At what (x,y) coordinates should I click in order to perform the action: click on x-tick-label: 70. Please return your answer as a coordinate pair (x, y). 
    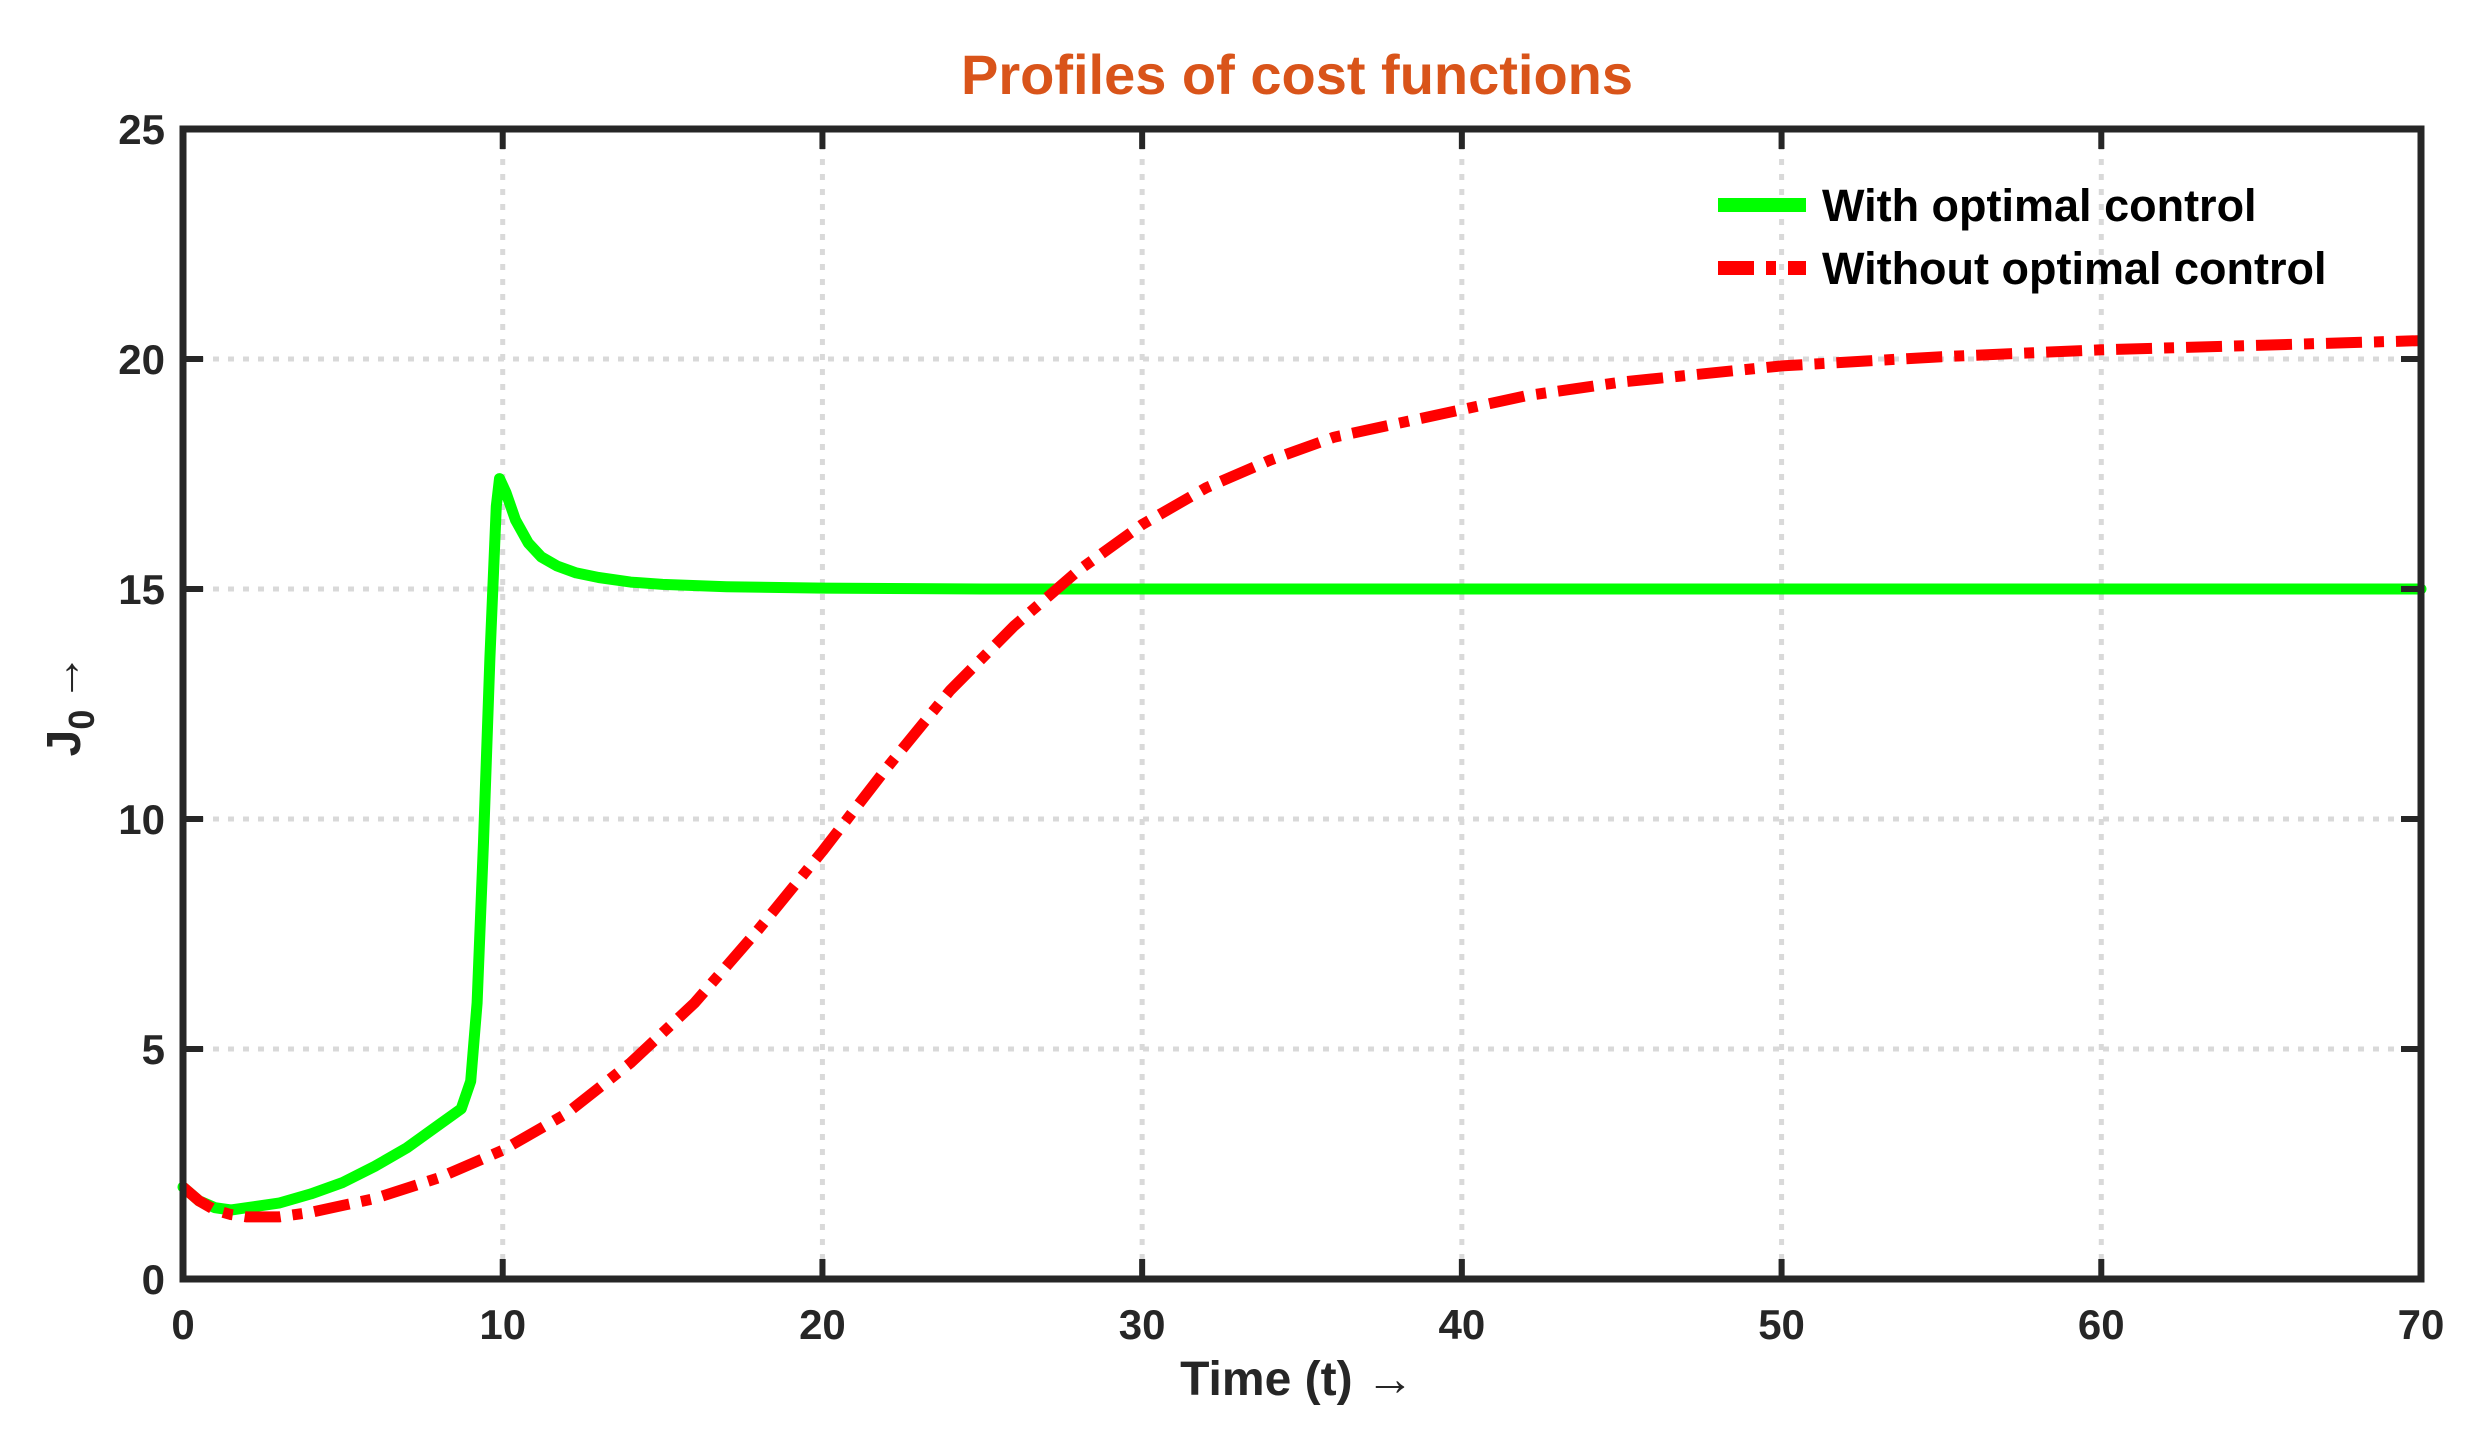
    Looking at the image, I should click on (2421, 1324).